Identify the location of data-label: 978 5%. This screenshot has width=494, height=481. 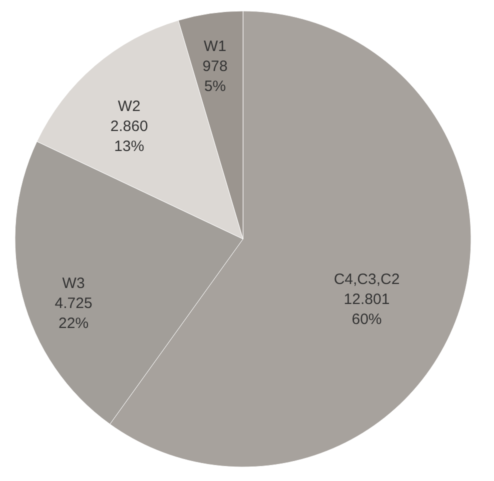
(215, 77).